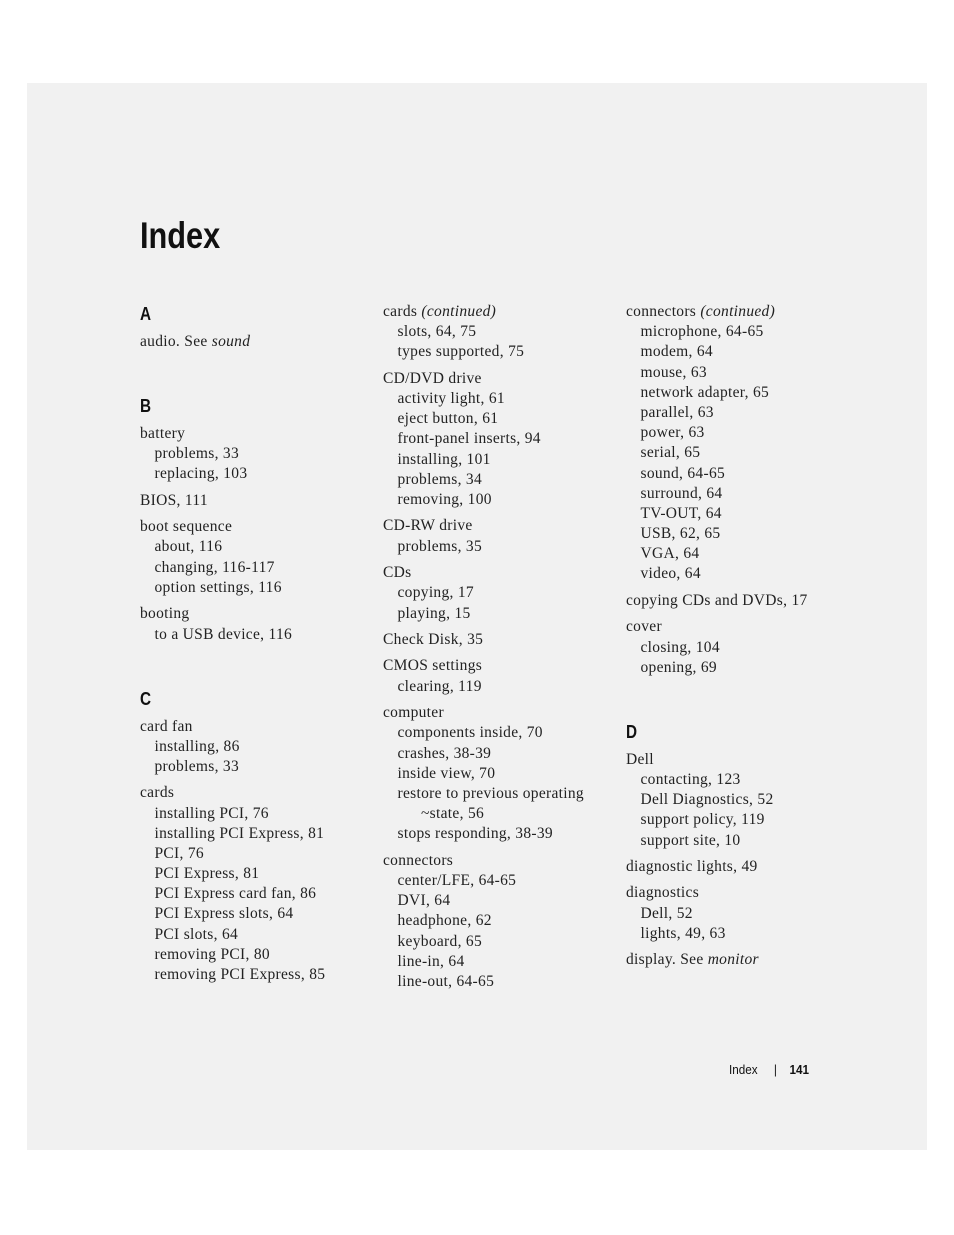 This screenshot has height=1235, width=954. I want to click on subentry: replacing, 103, so click(201, 474).